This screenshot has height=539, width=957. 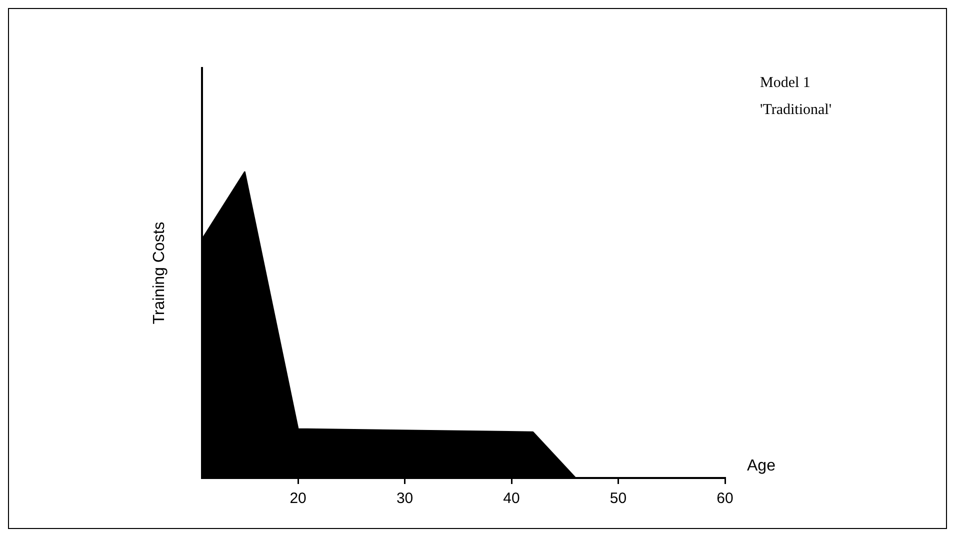 What do you see at coordinates (761, 465) in the screenshot?
I see `x-axis-title: Age` at bounding box center [761, 465].